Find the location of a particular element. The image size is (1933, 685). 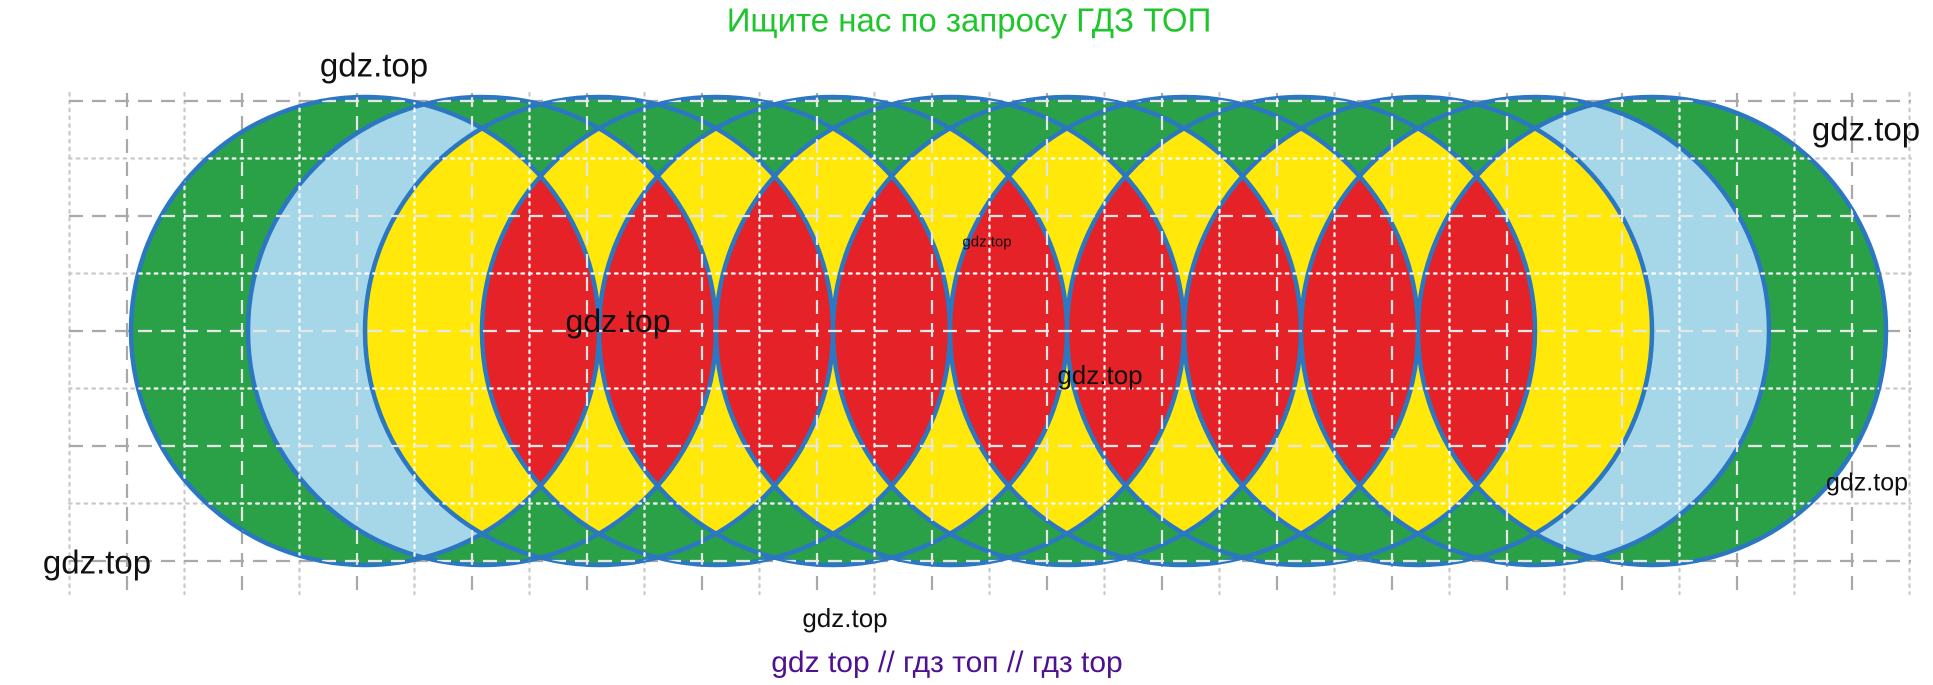

footer-caption: gdz top // гдз топ // гдз top is located at coordinates (947, 662).